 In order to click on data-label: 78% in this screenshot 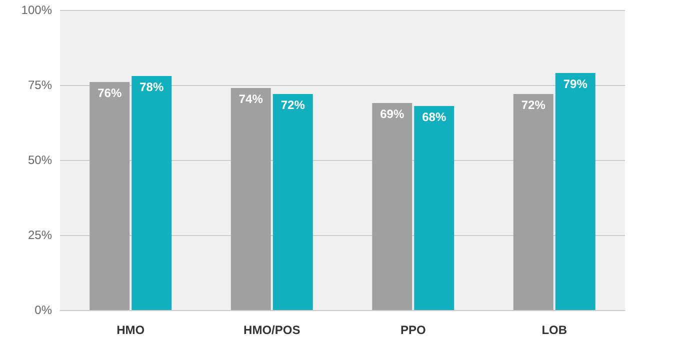, I will do `click(152, 87)`.